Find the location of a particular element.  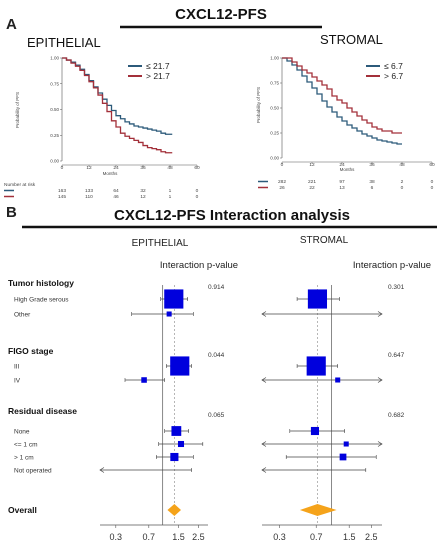

km-epithelial-ytick-label: 0.75 is located at coordinates (54, 83).